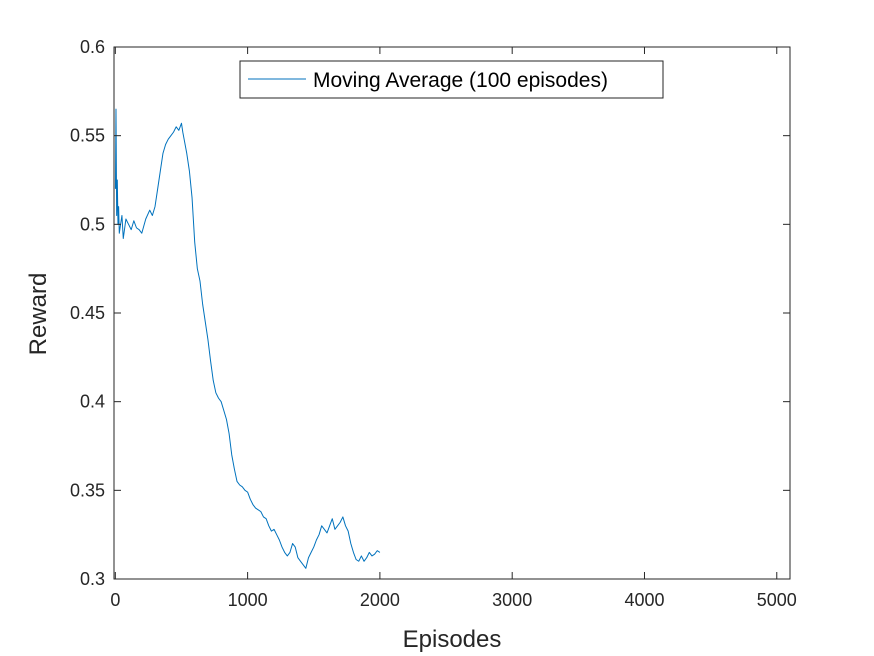  I want to click on x-tick-label: 1000, so click(248, 600).